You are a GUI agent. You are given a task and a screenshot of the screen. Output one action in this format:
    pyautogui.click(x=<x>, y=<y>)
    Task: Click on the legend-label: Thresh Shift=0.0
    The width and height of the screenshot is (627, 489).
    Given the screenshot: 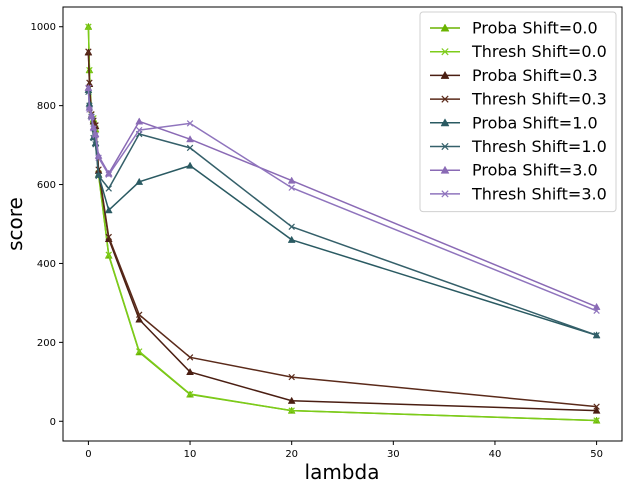 What is the action you would take?
    pyautogui.click(x=539, y=51)
    